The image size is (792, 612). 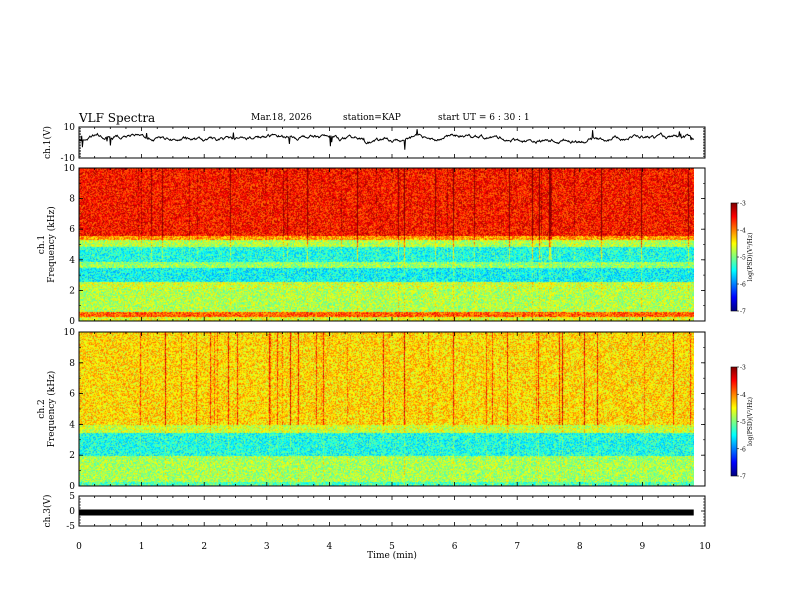 I want to click on ch1-waveform-ylabel: ch.1(V), so click(x=47, y=142).